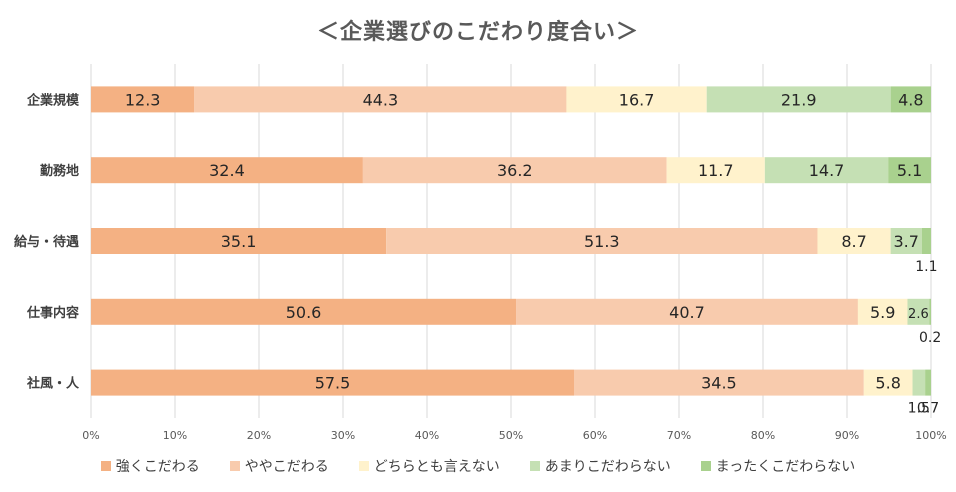 The width and height of the screenshot is (956, 492). Describe the element at coordinates (928, 409) in the screenshot. I see `data-label: 0.7` at that location.